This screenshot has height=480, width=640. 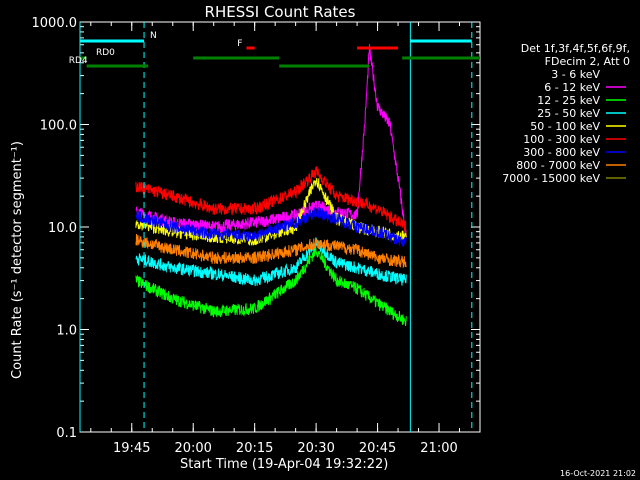 What do you see at coordinates (62, 228) in the screenshot?
I see `y-tick-label: 10.0` at bounding box center [62, 228].